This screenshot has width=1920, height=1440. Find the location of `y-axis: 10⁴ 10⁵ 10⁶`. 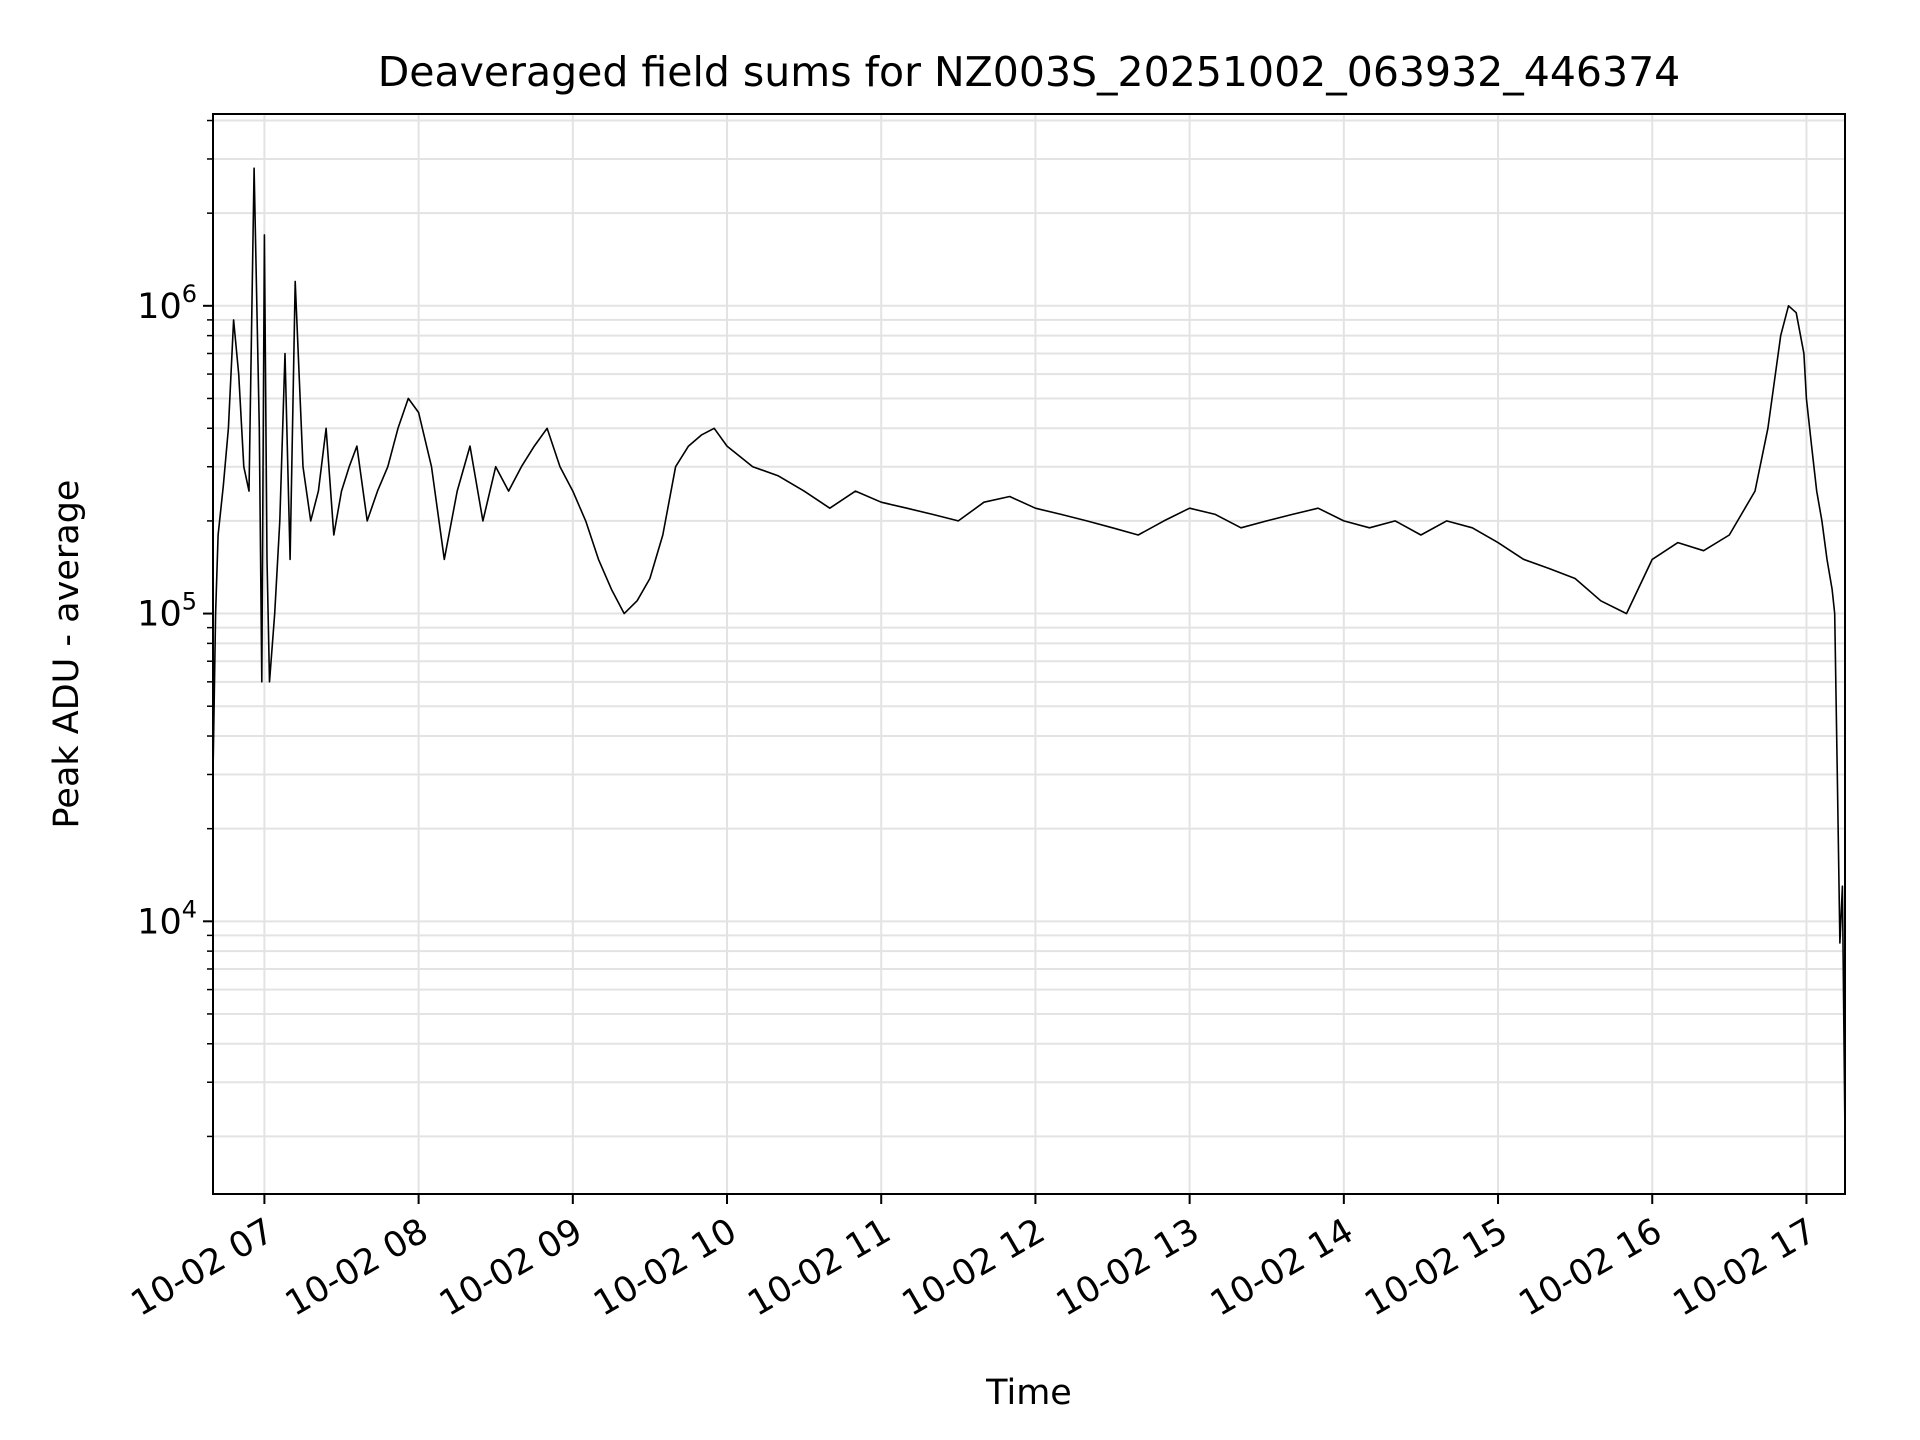

y-axis: 10⁴ 10⁵ 10⁶ is located at coordinates (175, 628).